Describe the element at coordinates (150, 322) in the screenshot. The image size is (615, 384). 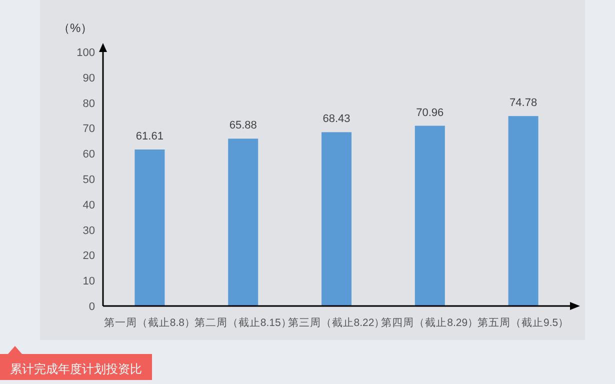
I see `x-tick-label: 第一周（截止8.8）` at that location.